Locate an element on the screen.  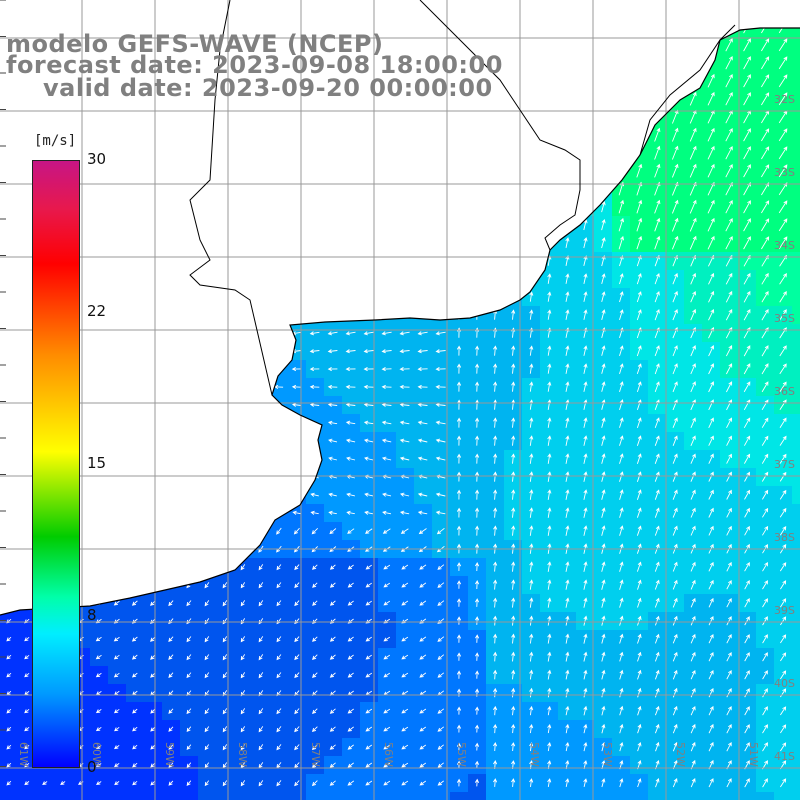
lat-label: 35S is located at coordinates (784, 318).